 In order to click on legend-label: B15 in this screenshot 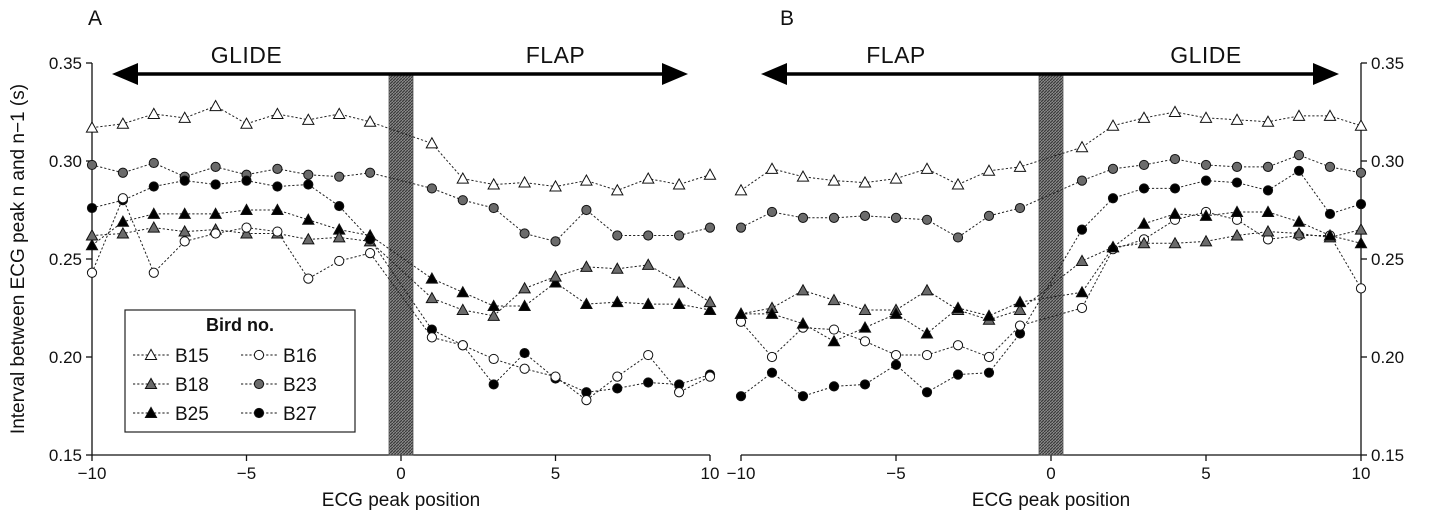, I will do `click(192, 356)`.